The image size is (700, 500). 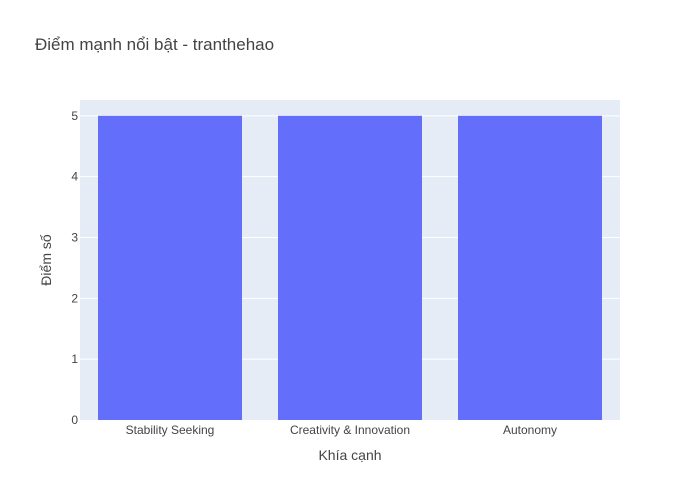 I want to click on x-tick-label: Stability Seeking, so click(x=170, y=430).